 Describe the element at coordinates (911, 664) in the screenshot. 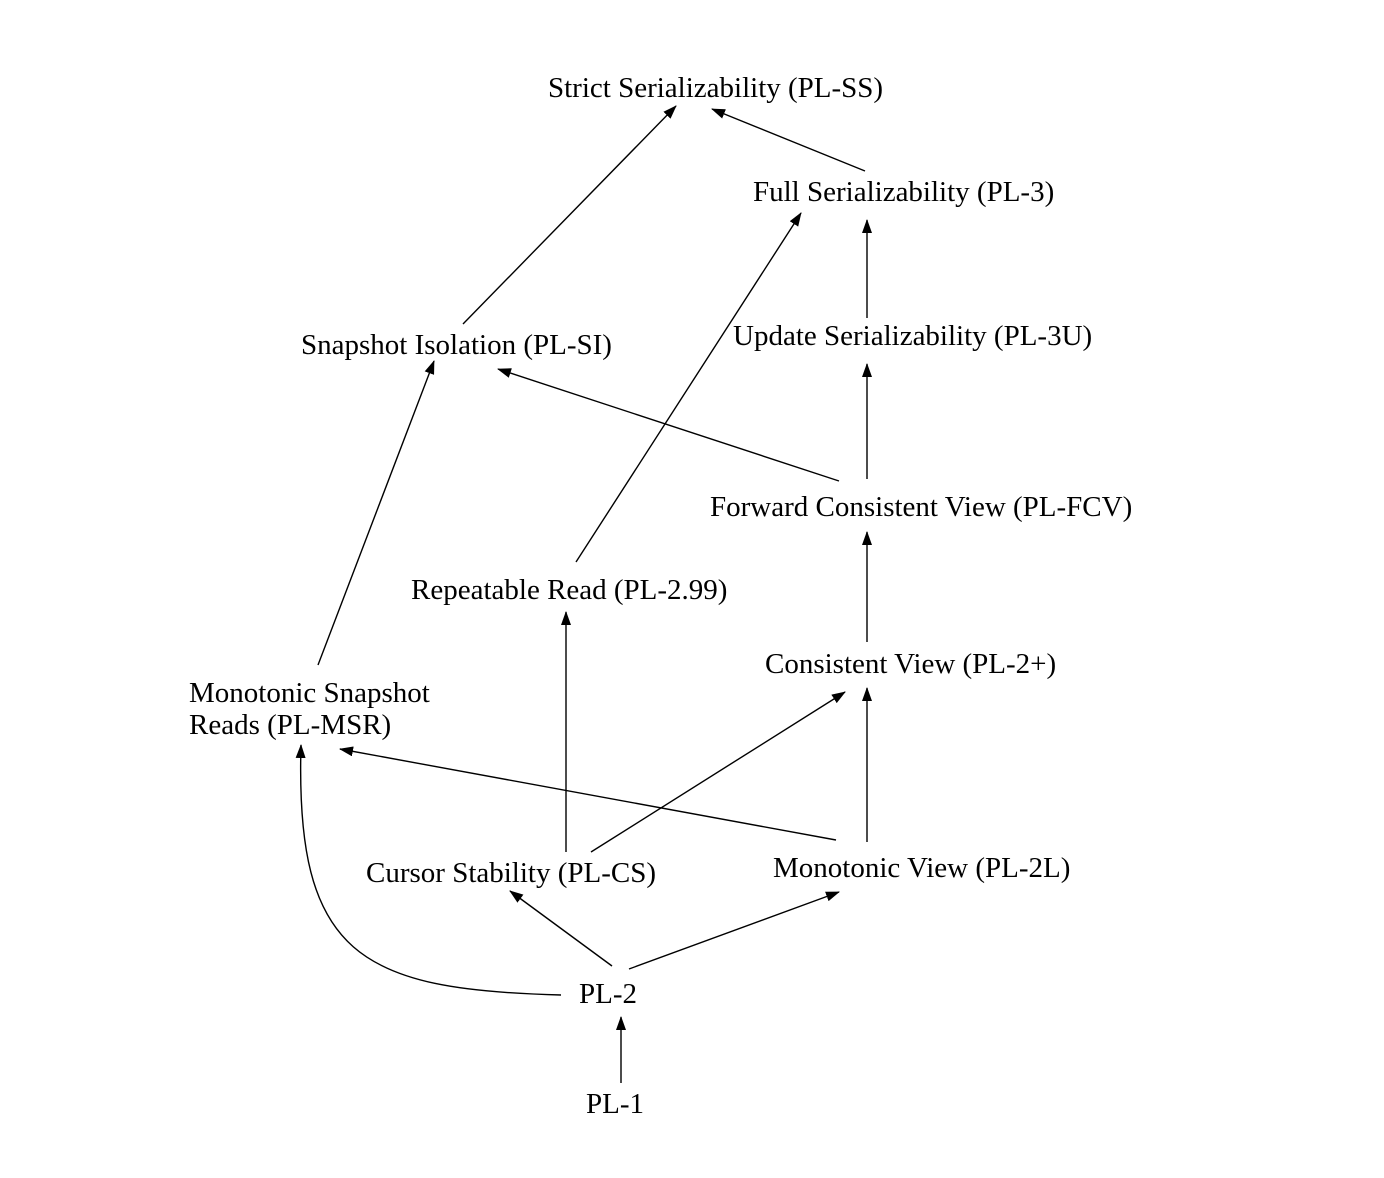

I see `node-consistent-view: Consistent View (PL-2+)` at that location.